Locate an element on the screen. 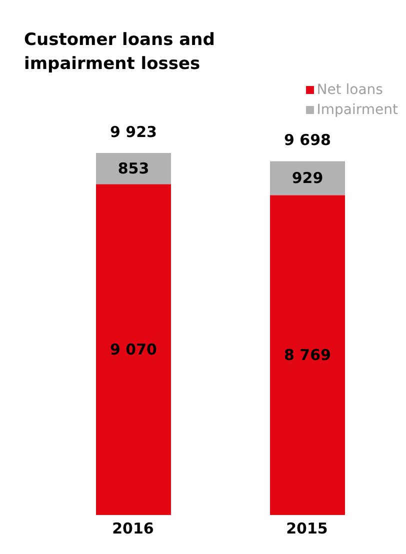 The height and width of the screenshot is (554, 406). x-tick-label: 2016 is located at coordinates (133, 529).